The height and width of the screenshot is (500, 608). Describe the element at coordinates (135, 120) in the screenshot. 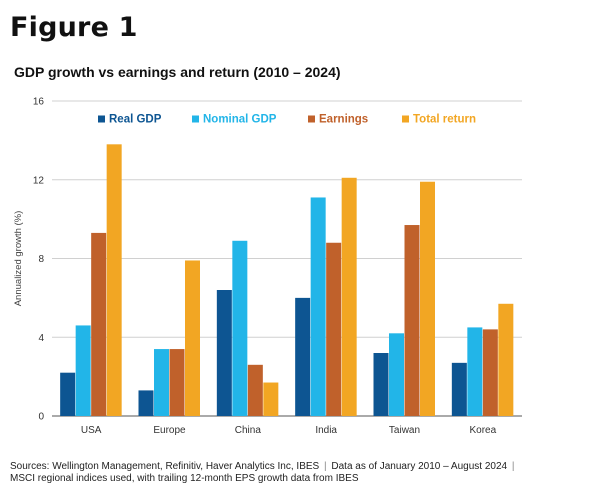

I see `legend-label: Real GDP` at that location.